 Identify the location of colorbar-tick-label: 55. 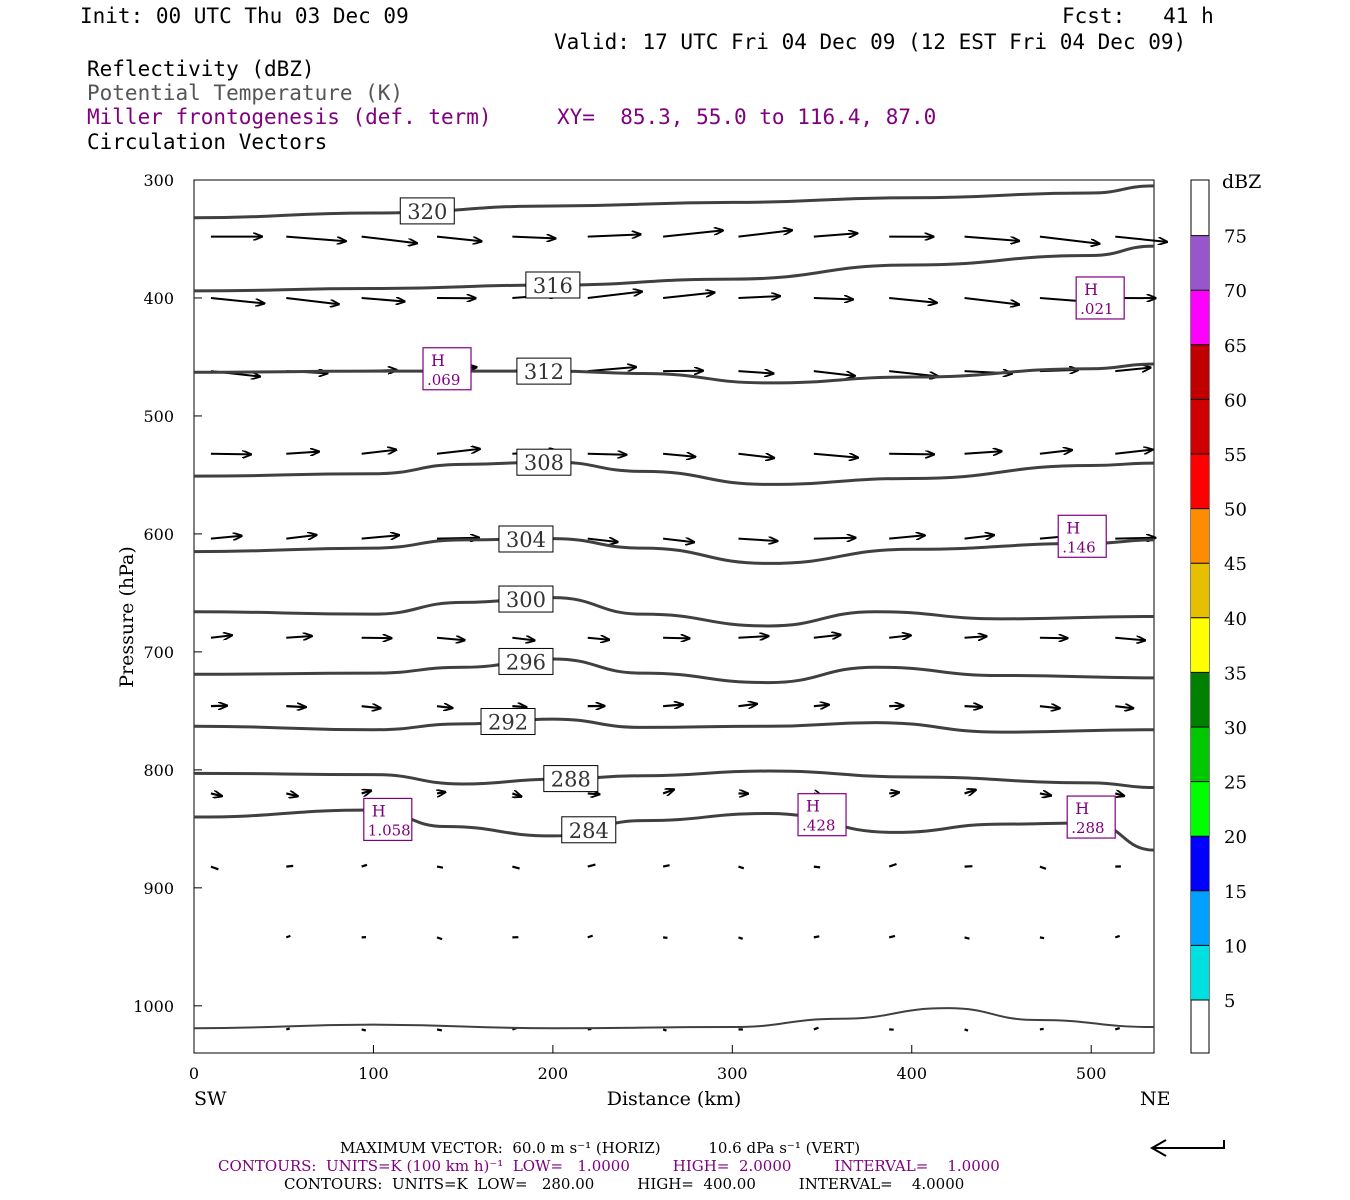
(1235, 455).